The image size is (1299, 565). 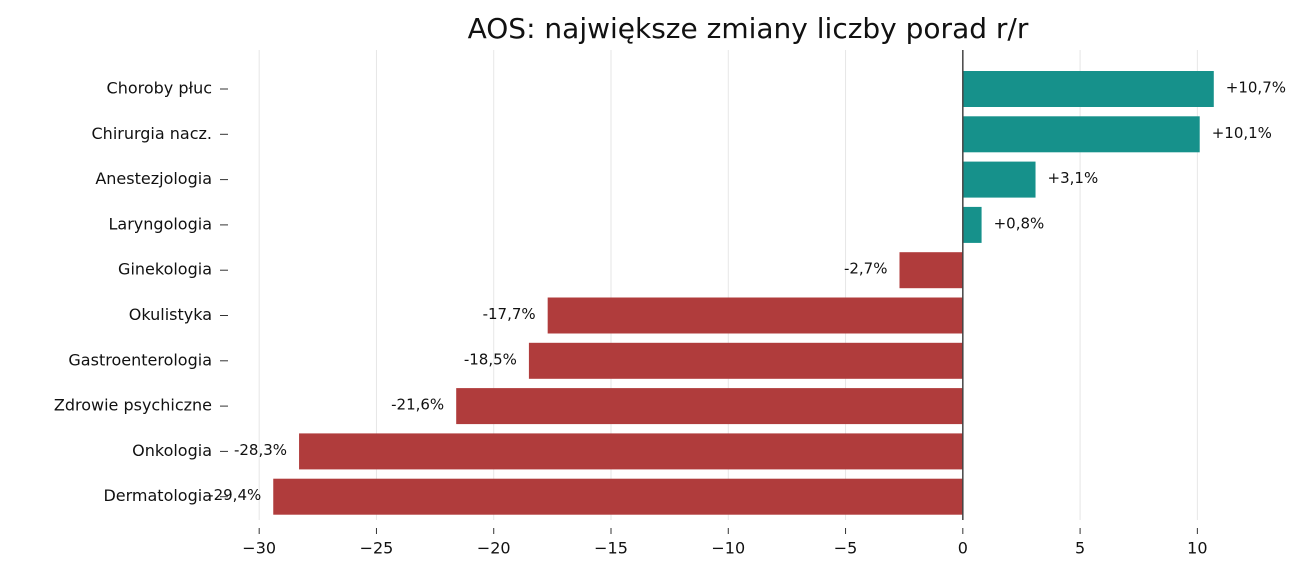 I want to click on x-tick-label: −15, so click(x=611, y=548).